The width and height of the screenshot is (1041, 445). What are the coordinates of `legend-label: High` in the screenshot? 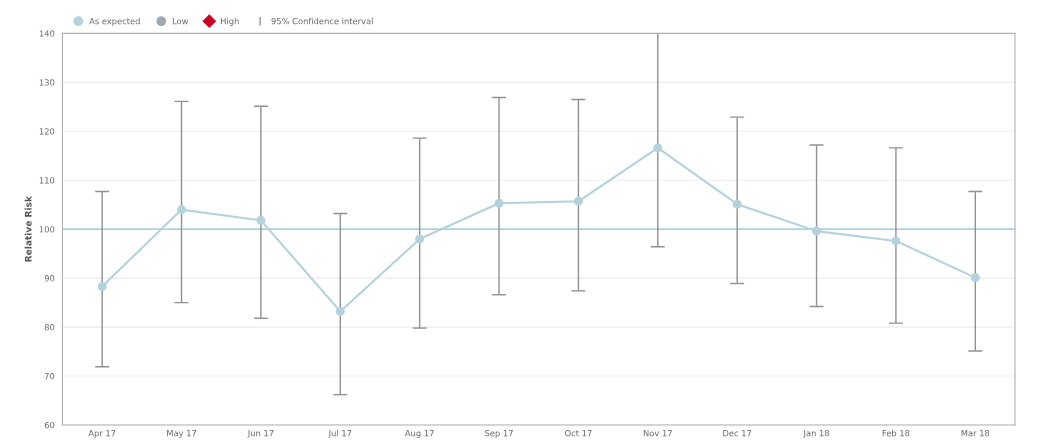 It's located at (229, 21).